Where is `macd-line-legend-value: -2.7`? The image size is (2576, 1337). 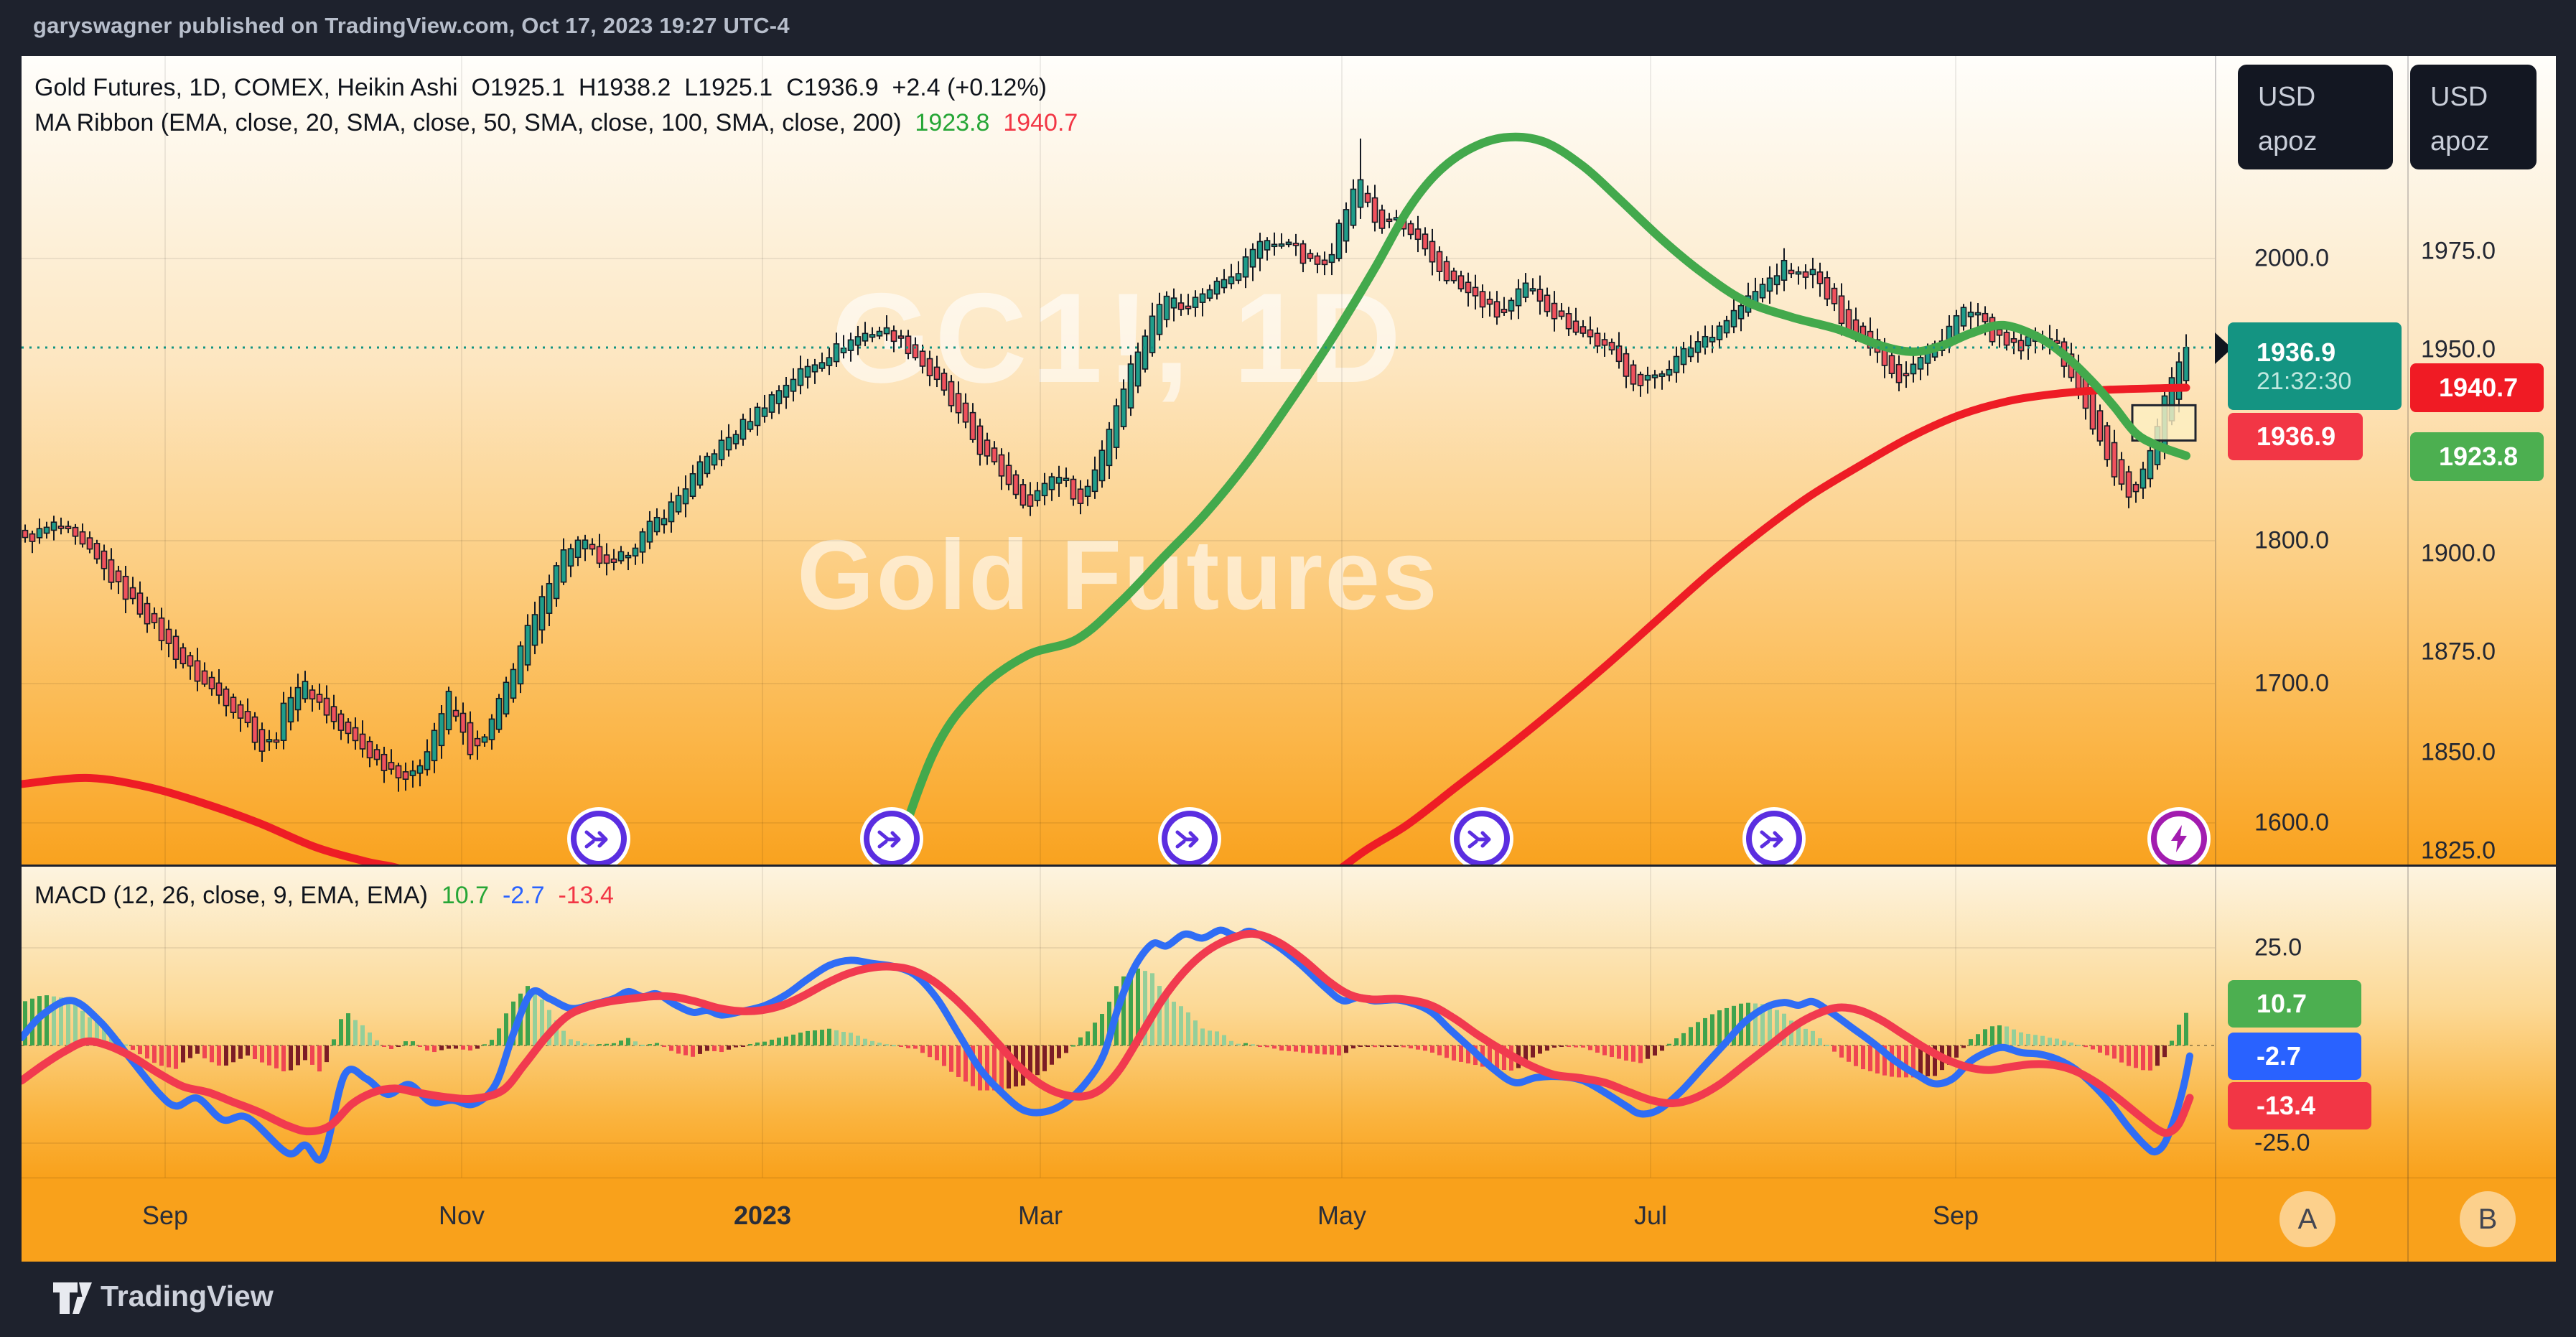
macd-line-legend-value: -2.7 is located at coordinates (523, 896).